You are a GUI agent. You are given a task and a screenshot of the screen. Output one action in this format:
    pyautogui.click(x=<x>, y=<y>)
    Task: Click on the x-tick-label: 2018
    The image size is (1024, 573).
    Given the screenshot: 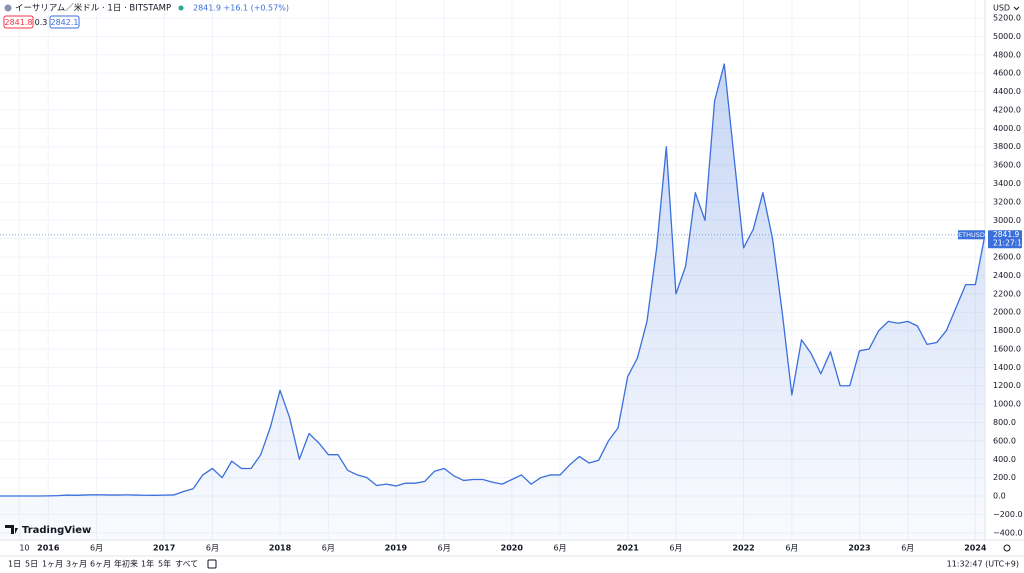 What is the action you would take?
    pyautogui.click(x=280, y=548)
    